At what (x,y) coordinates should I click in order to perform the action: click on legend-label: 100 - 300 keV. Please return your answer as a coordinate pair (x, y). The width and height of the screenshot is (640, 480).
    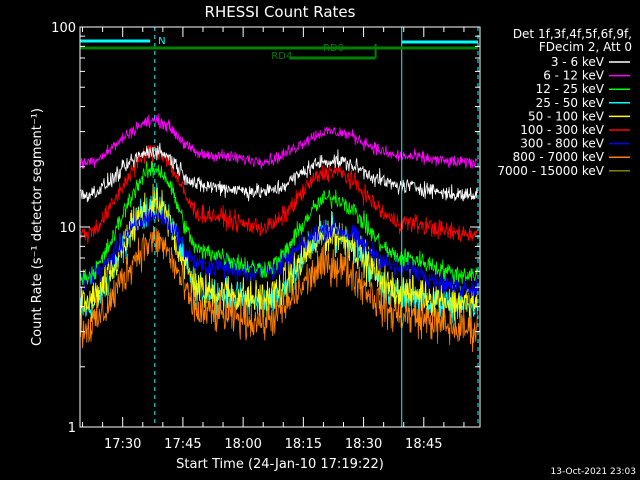
    Looking at the image, I should click on (562, 130).